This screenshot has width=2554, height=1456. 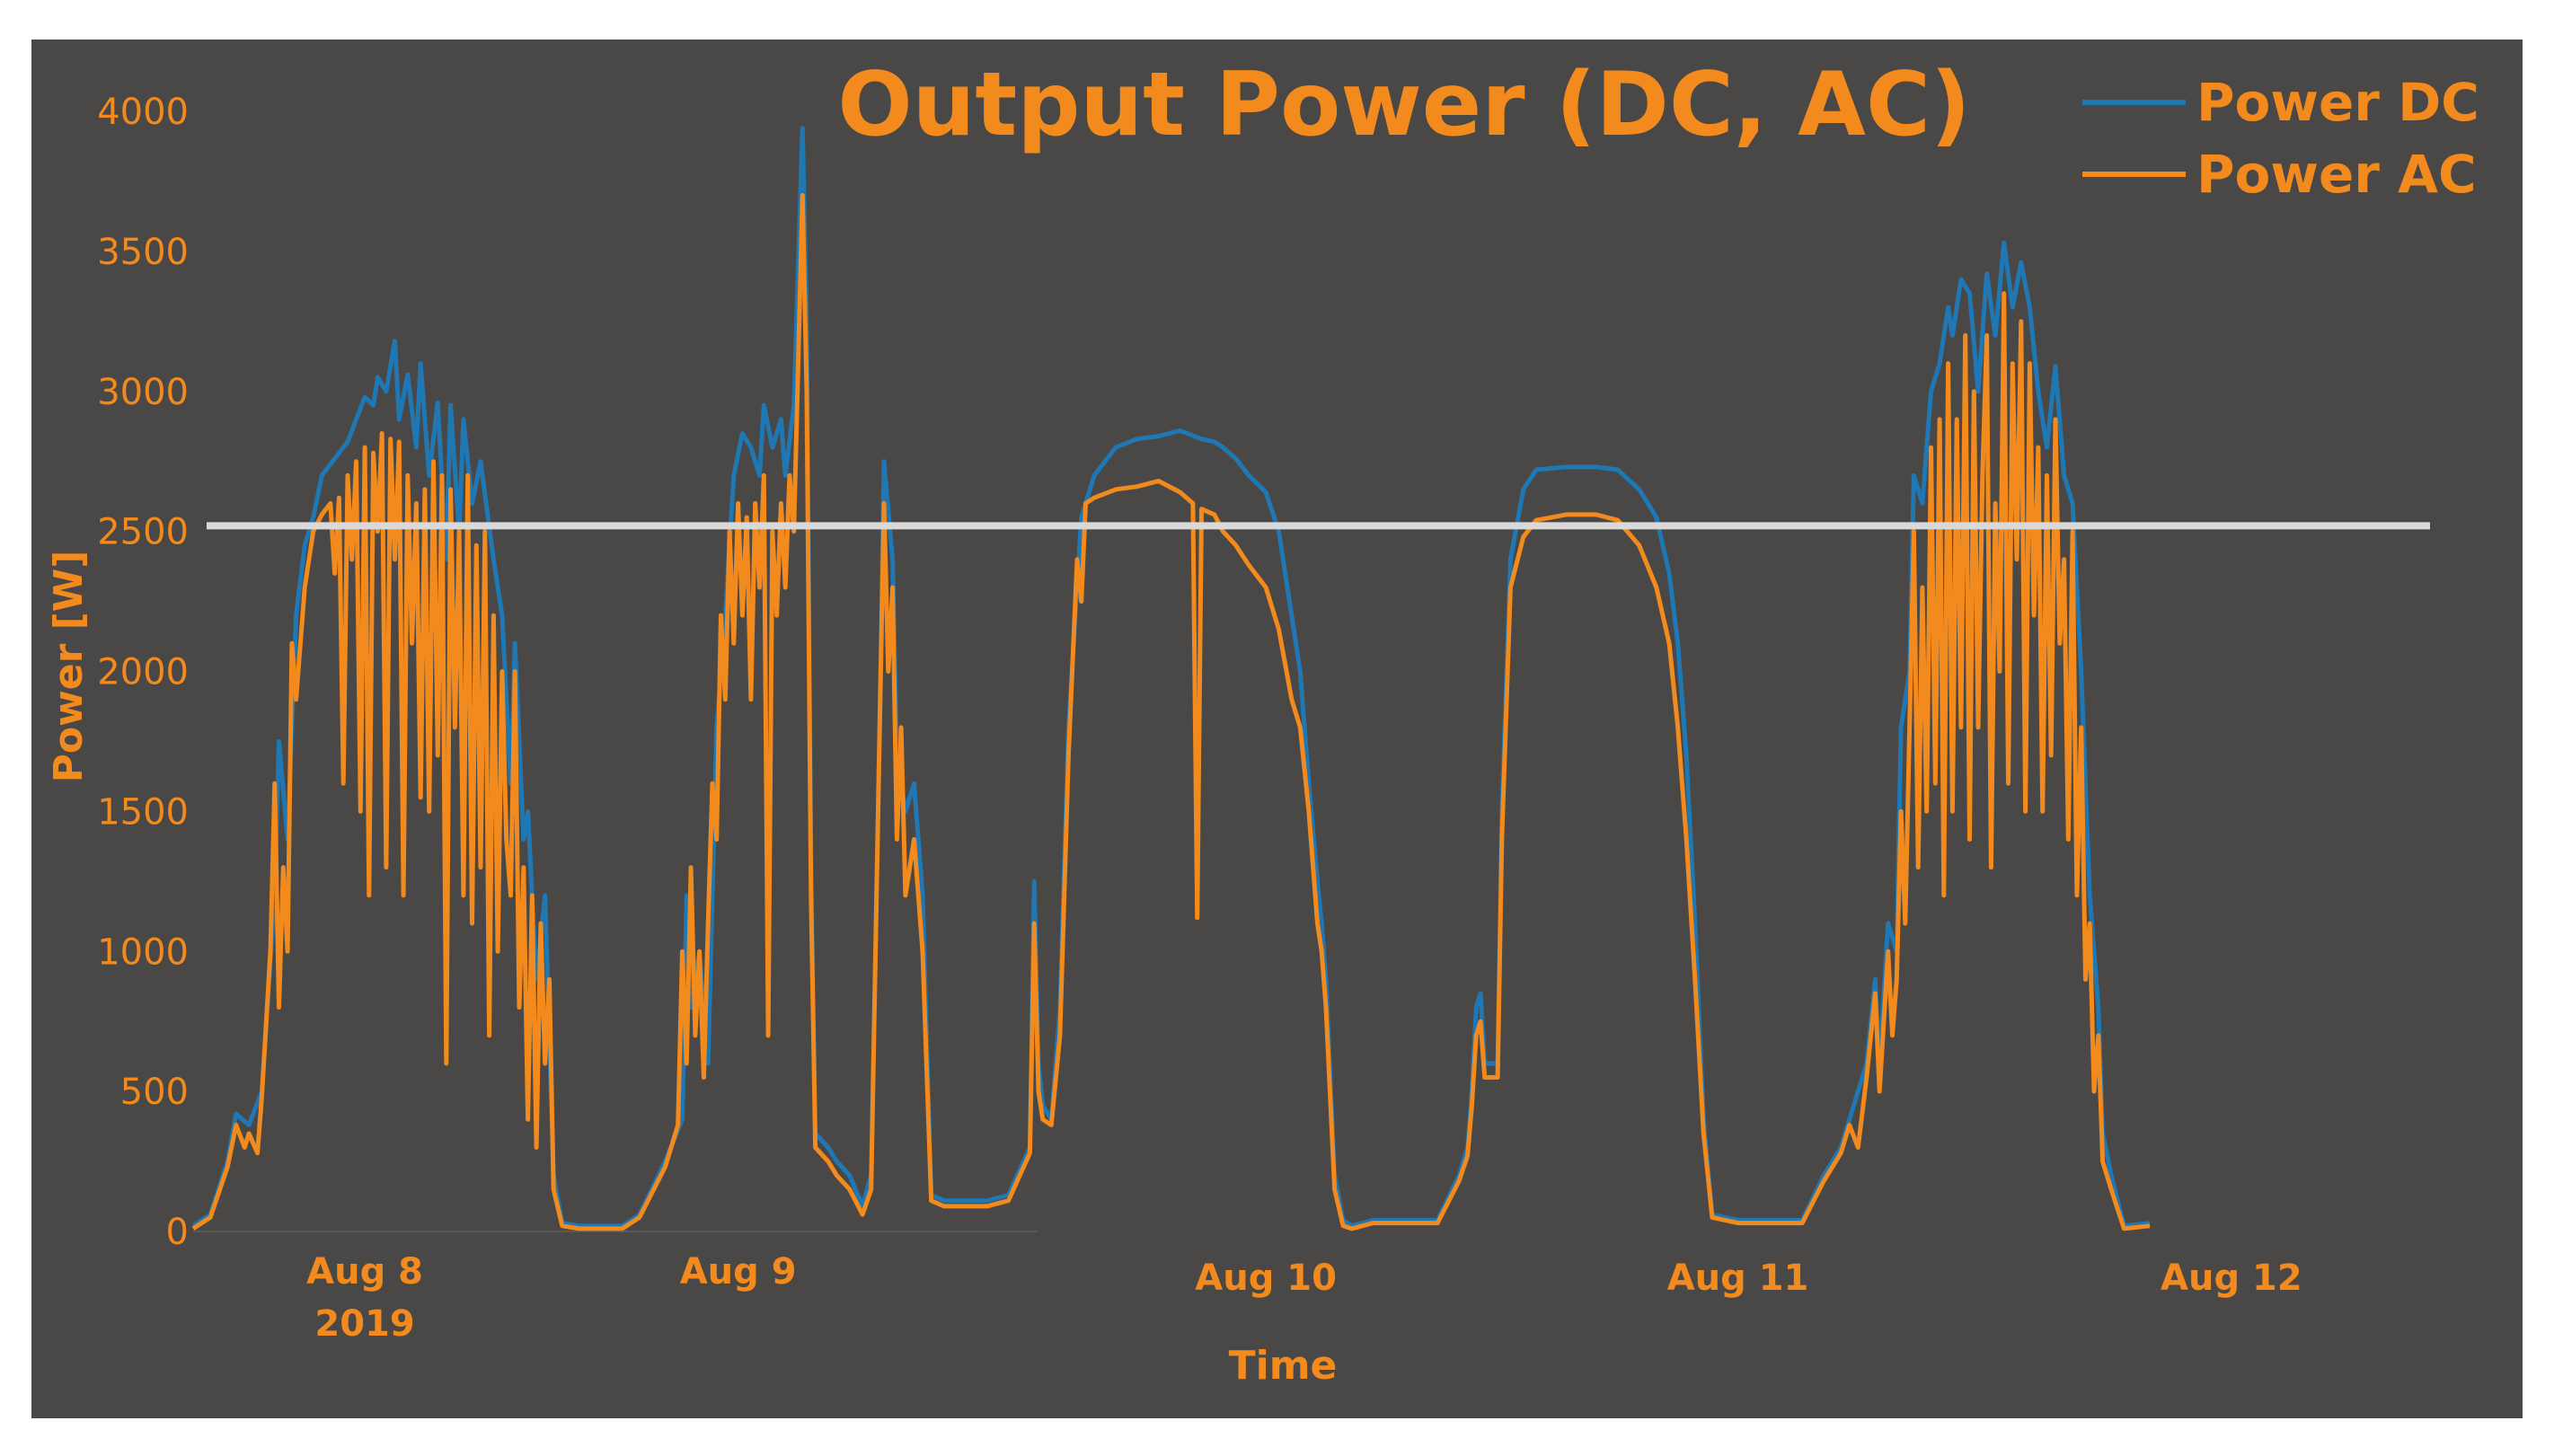 What do you see at coordinates (364, 1324) in the screenshot?
I see `x-tick-sublabel: 2019` at bounding box center [364, 1324].